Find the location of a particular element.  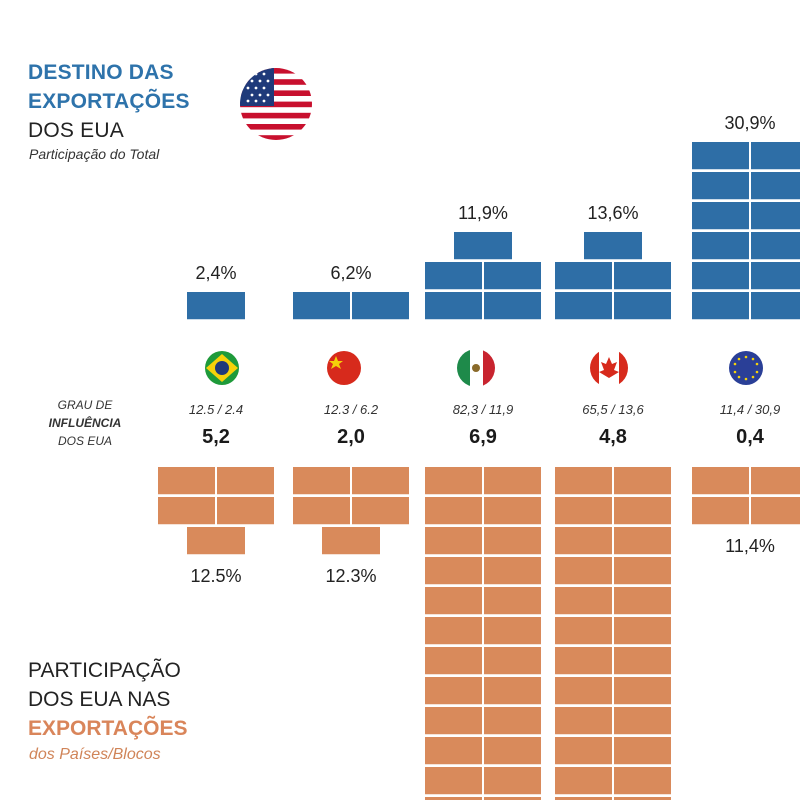

us-share-label-0: 2,4% is located at coordinates (215, 273).